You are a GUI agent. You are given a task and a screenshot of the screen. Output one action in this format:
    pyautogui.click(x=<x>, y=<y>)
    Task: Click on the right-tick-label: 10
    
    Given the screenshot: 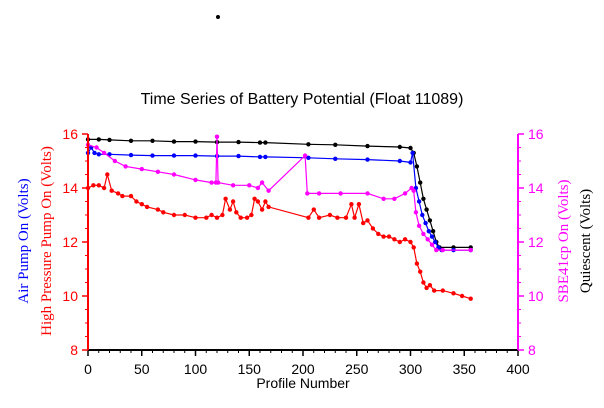 What is the action you would take?
    pyautogui.click(x=536, y=296)
    